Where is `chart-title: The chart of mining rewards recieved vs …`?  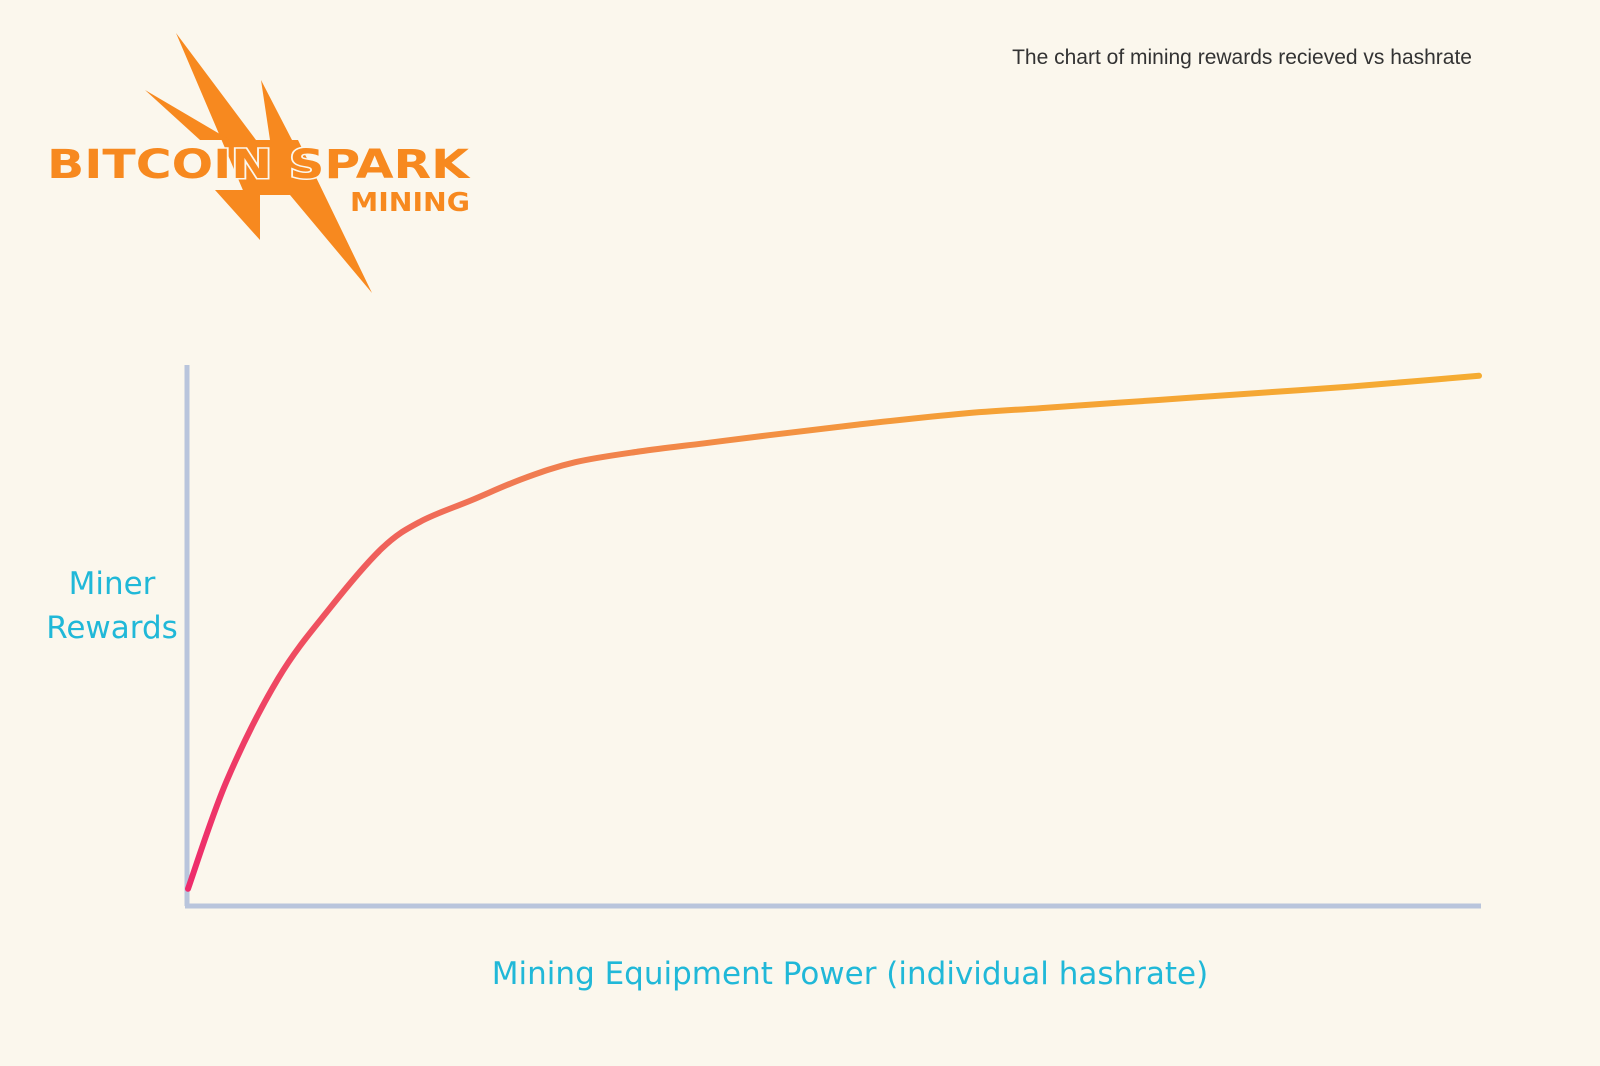 chart-title: The chart of mining rewards recieved vs … is located at coordinates (1242, 57).